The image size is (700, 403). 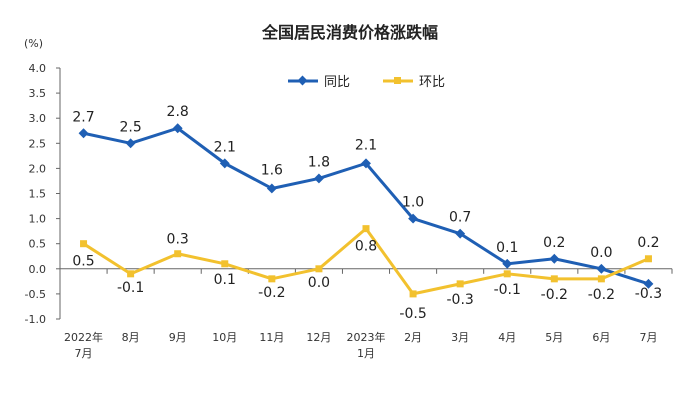 What do you see at coordinates (38, 219) in the screenshot?
I see `y-tick-label: 1.0` at bounding box center [38, 219].